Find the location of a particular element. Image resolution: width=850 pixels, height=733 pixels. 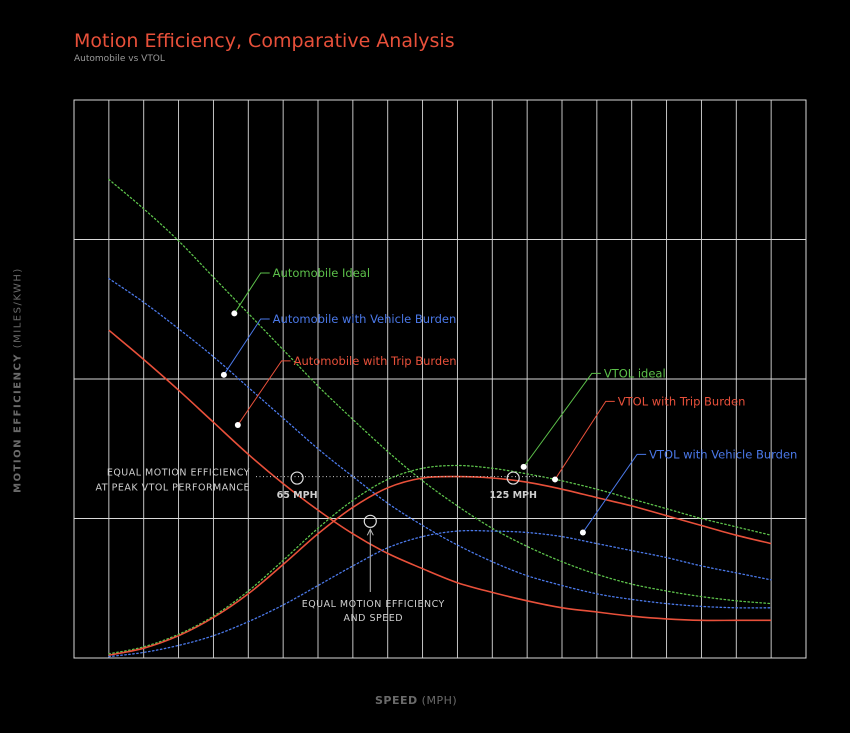

equal-efficiency-label-line-2: AND SPEED is located at coordinates (374, 618).